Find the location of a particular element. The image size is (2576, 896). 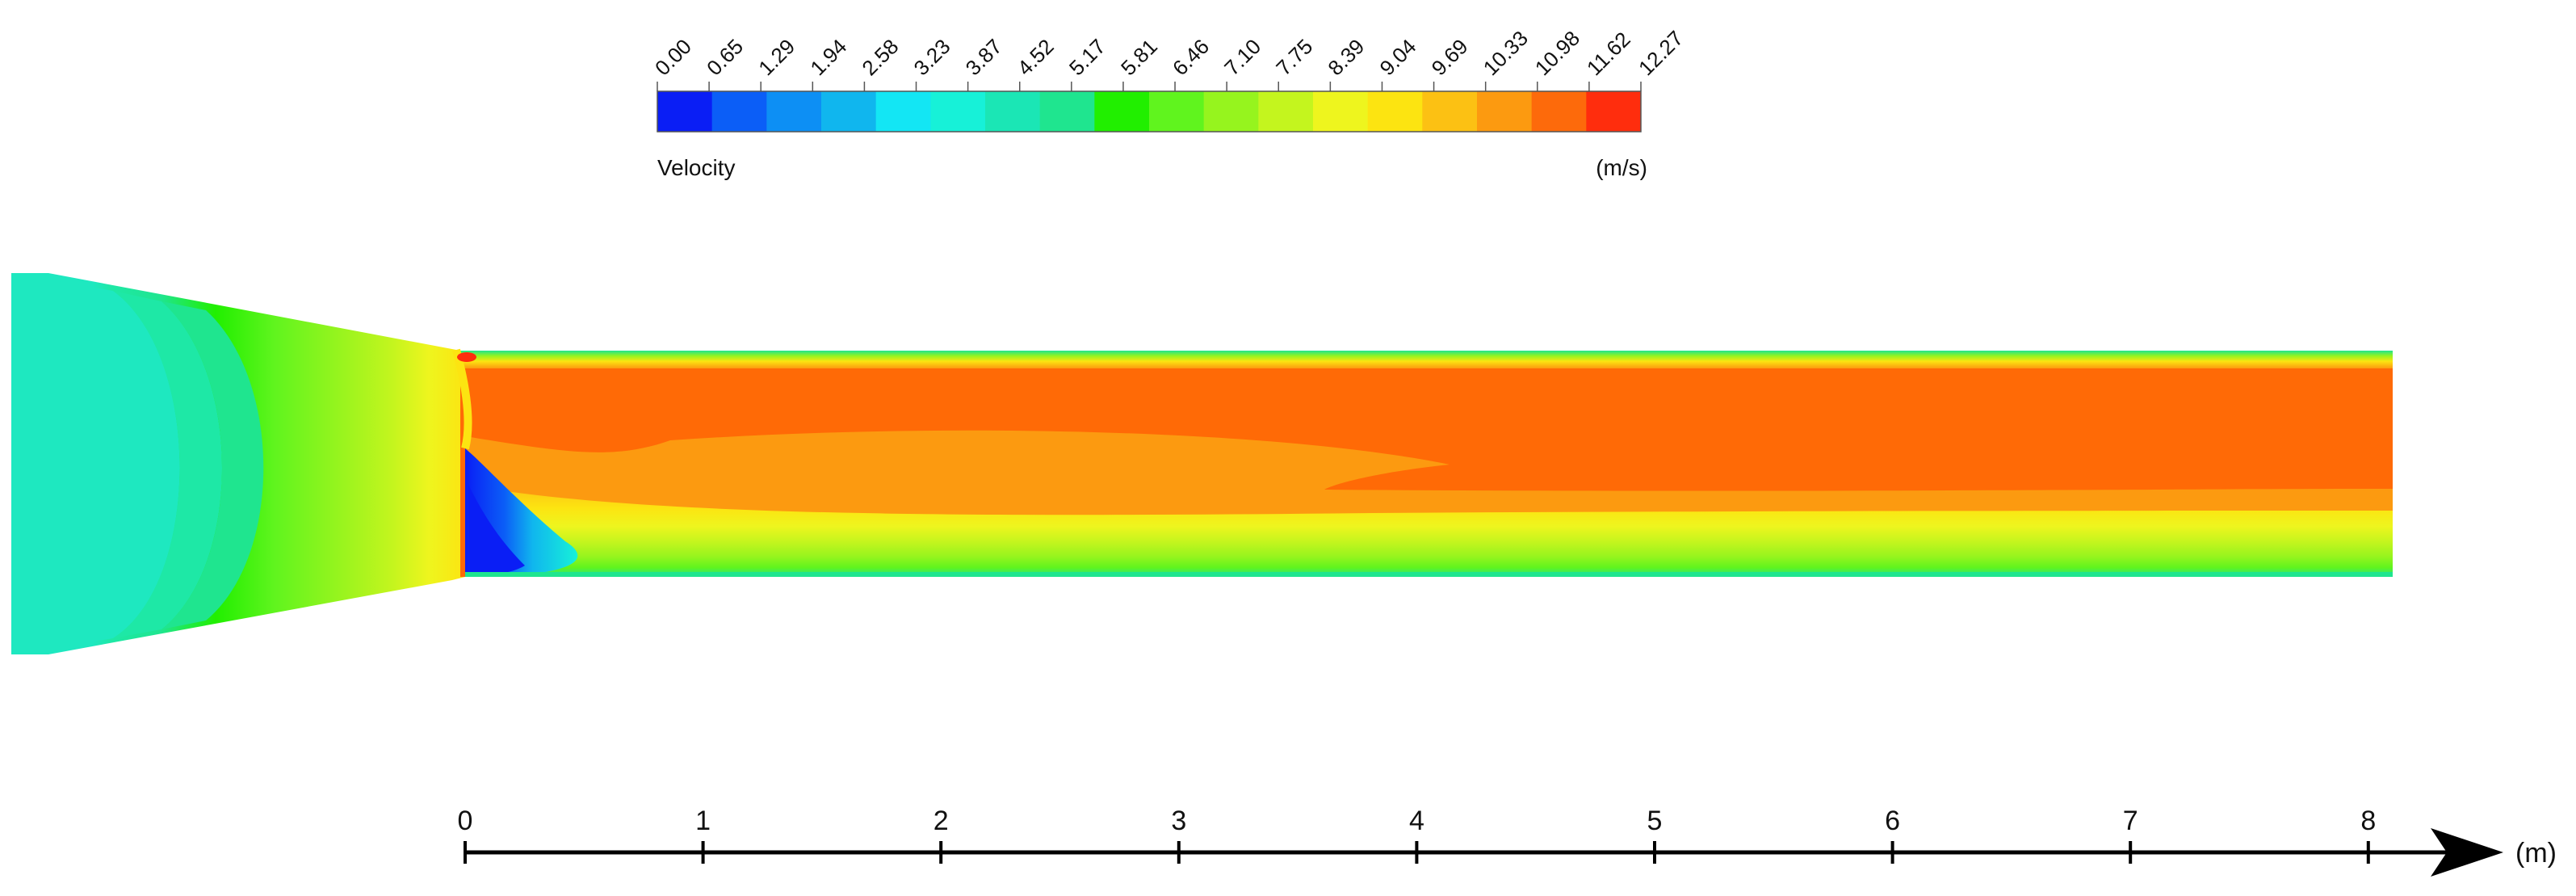

channel-top-boundary is located at coordinates (1426, 359).